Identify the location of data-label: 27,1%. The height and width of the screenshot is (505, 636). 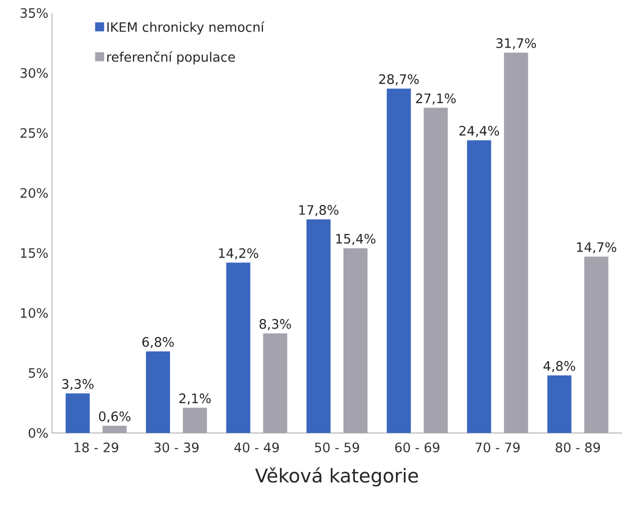
(436, 99).